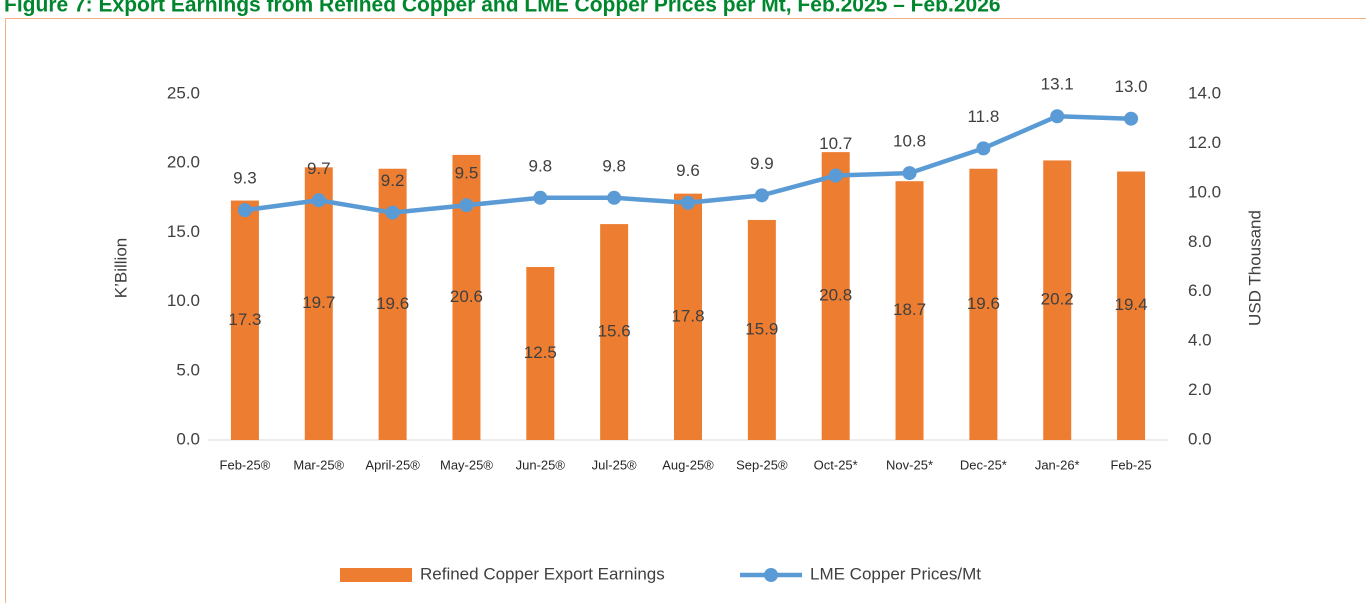 This screenshot has height=603, width=1366. I want to click on x-tick-label: Dec-25*, so click(983, 464).